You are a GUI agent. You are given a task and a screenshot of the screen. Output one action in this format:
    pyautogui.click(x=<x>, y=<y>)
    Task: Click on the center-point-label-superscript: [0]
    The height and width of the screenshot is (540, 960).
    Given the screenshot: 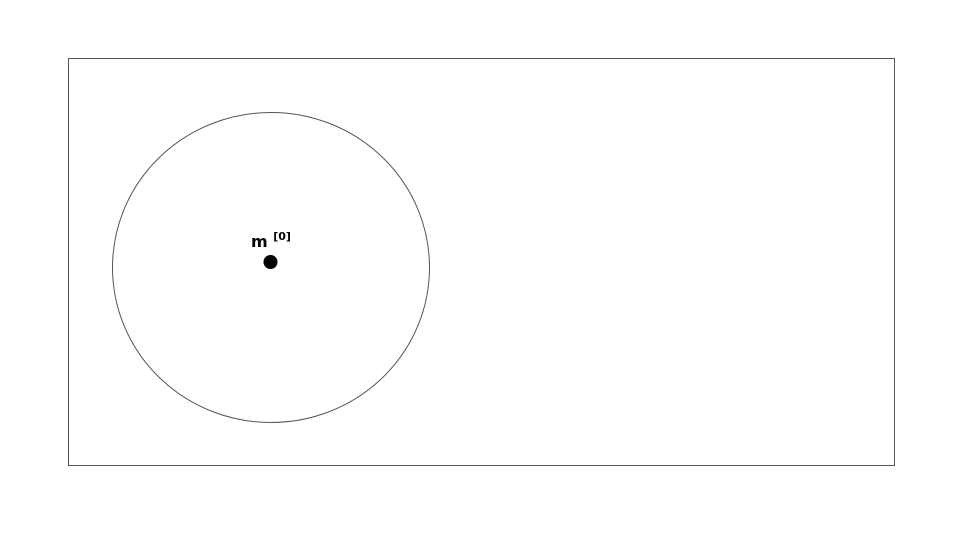 What is the action you would take?
    pyautogui.click(x=282, y=236)
    